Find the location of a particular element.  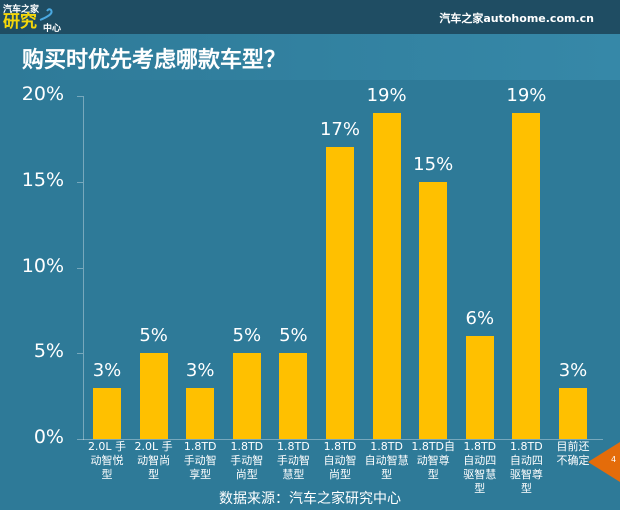

x-category-label: 1.8TD 手动智 慧型 is located at coordinates (293, 460).